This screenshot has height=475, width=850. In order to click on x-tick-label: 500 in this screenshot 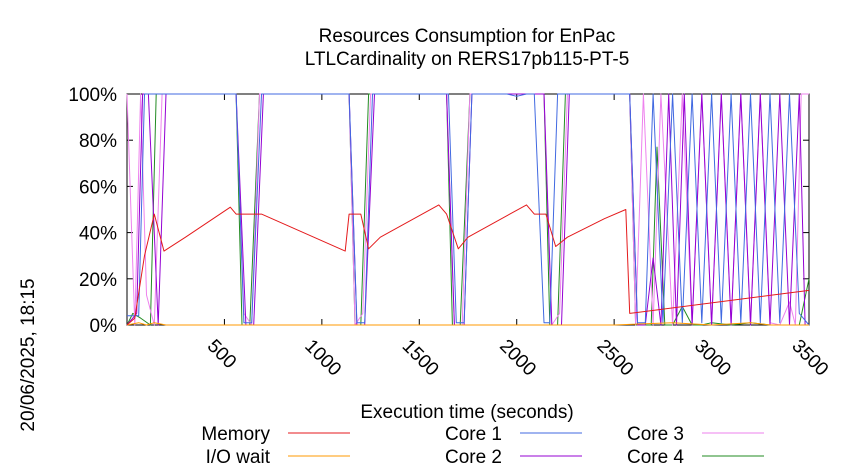, I will do `click(221, 354)`.